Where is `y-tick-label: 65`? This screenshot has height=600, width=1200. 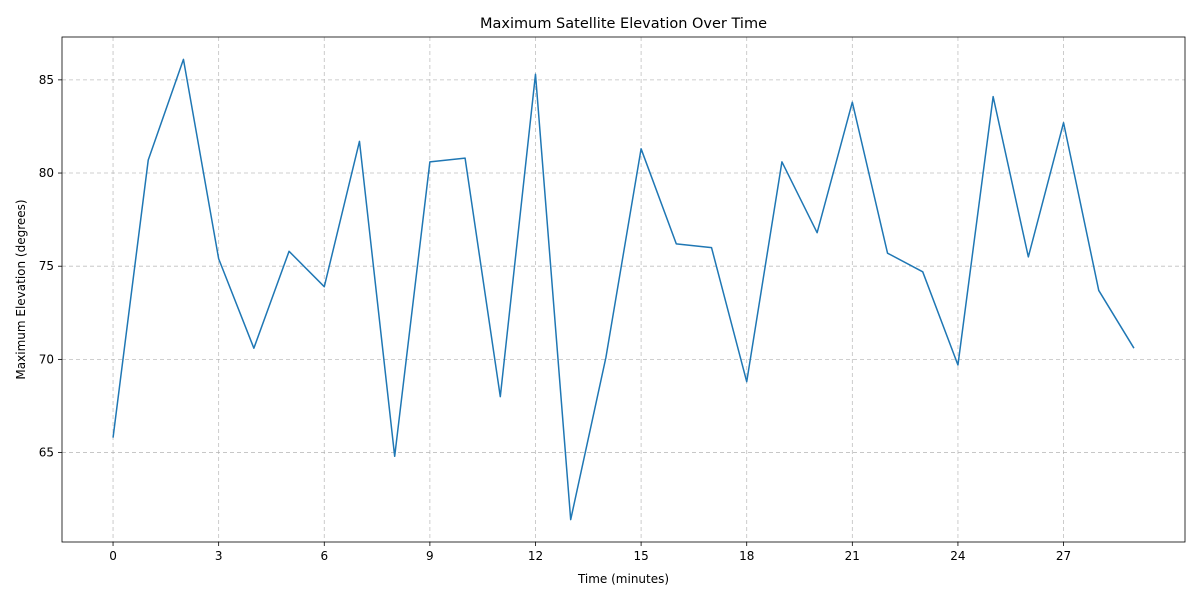 y-tick-label: 65 is located at coordinates (46, 453).